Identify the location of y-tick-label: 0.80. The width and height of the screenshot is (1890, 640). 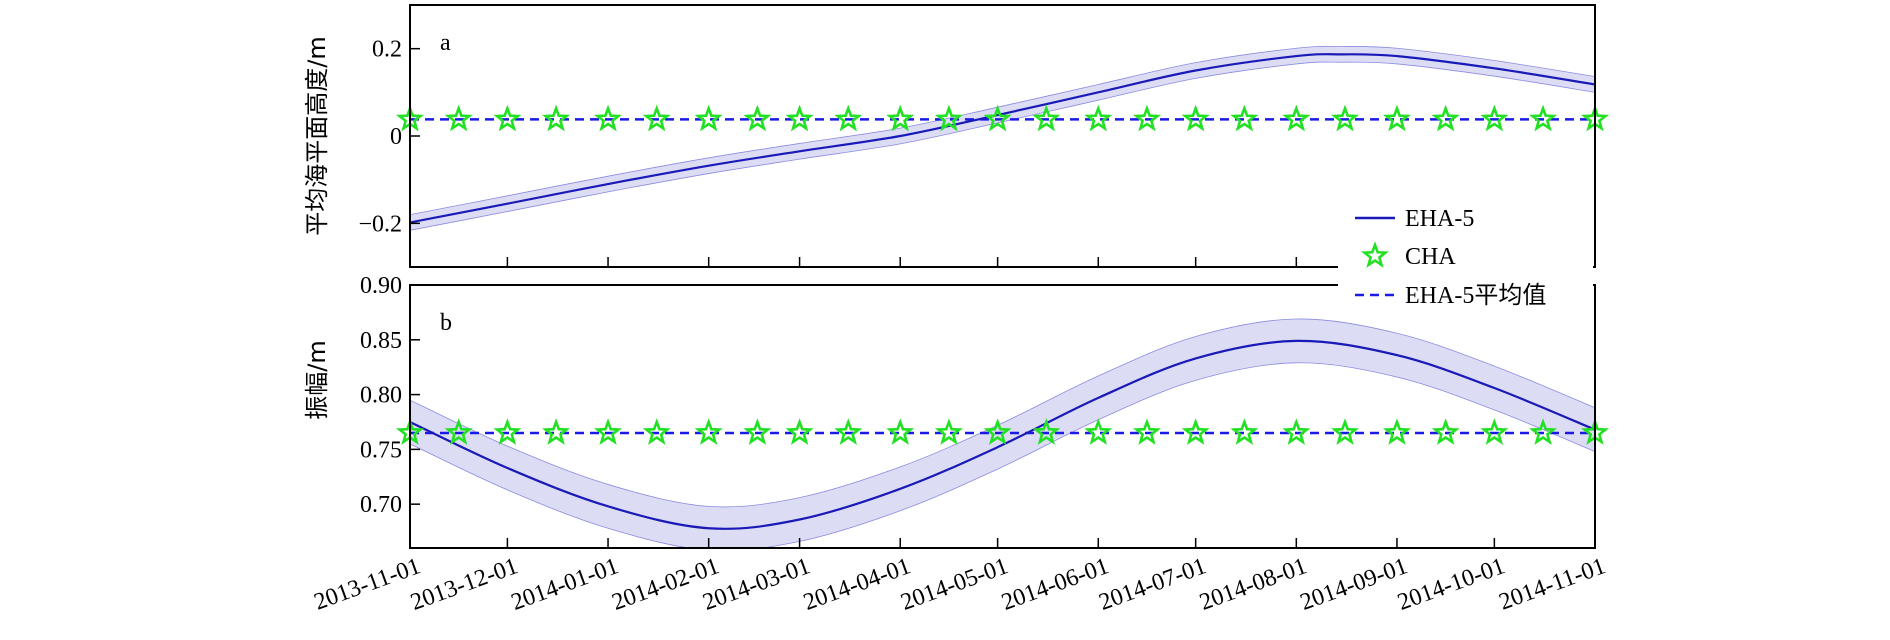
(381, 396).